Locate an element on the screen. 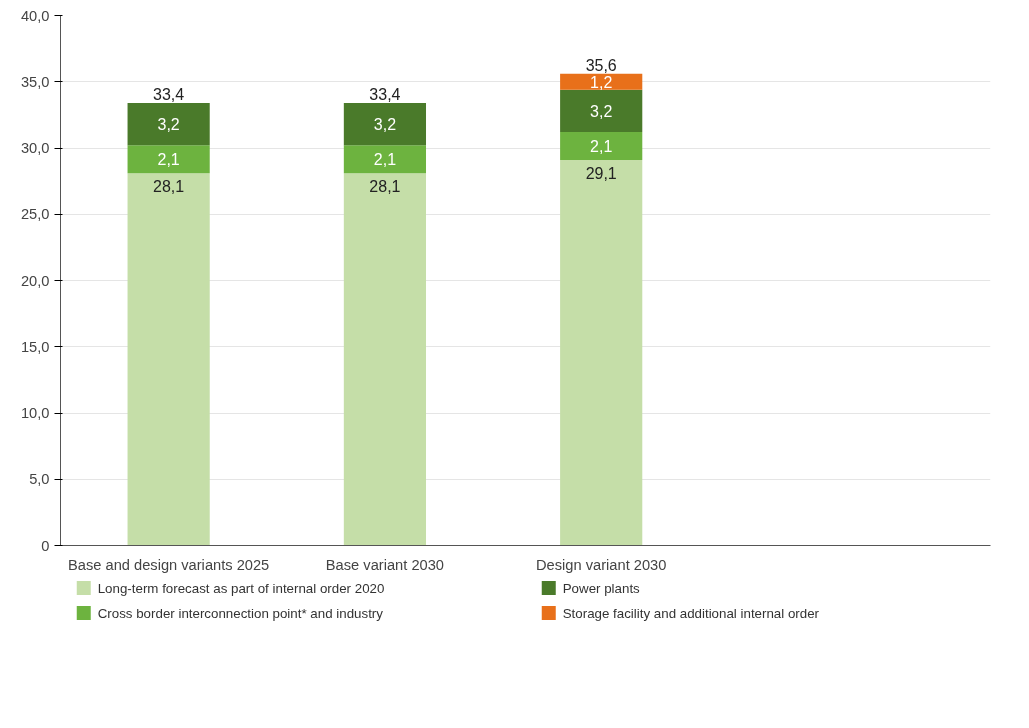 Image resolution: width=1029 pixels, height=728 pixels. data-label: 1,2 is located at coordinates (601, 82).